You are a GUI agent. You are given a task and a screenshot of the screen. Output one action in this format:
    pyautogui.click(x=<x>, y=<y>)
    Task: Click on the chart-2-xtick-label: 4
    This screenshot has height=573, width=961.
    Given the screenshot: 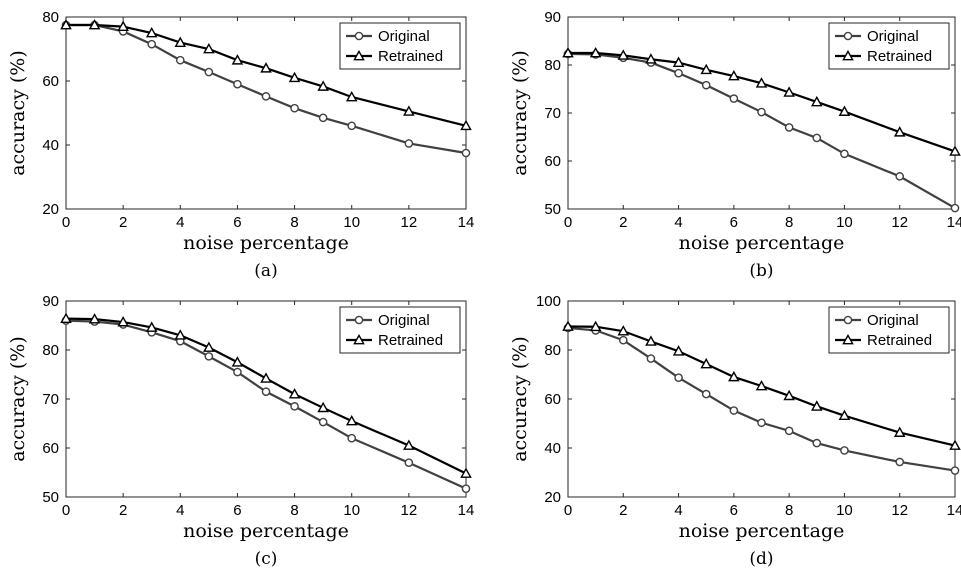 What is the action you would take?
    pyautogui.click(x=180, y=510)
    